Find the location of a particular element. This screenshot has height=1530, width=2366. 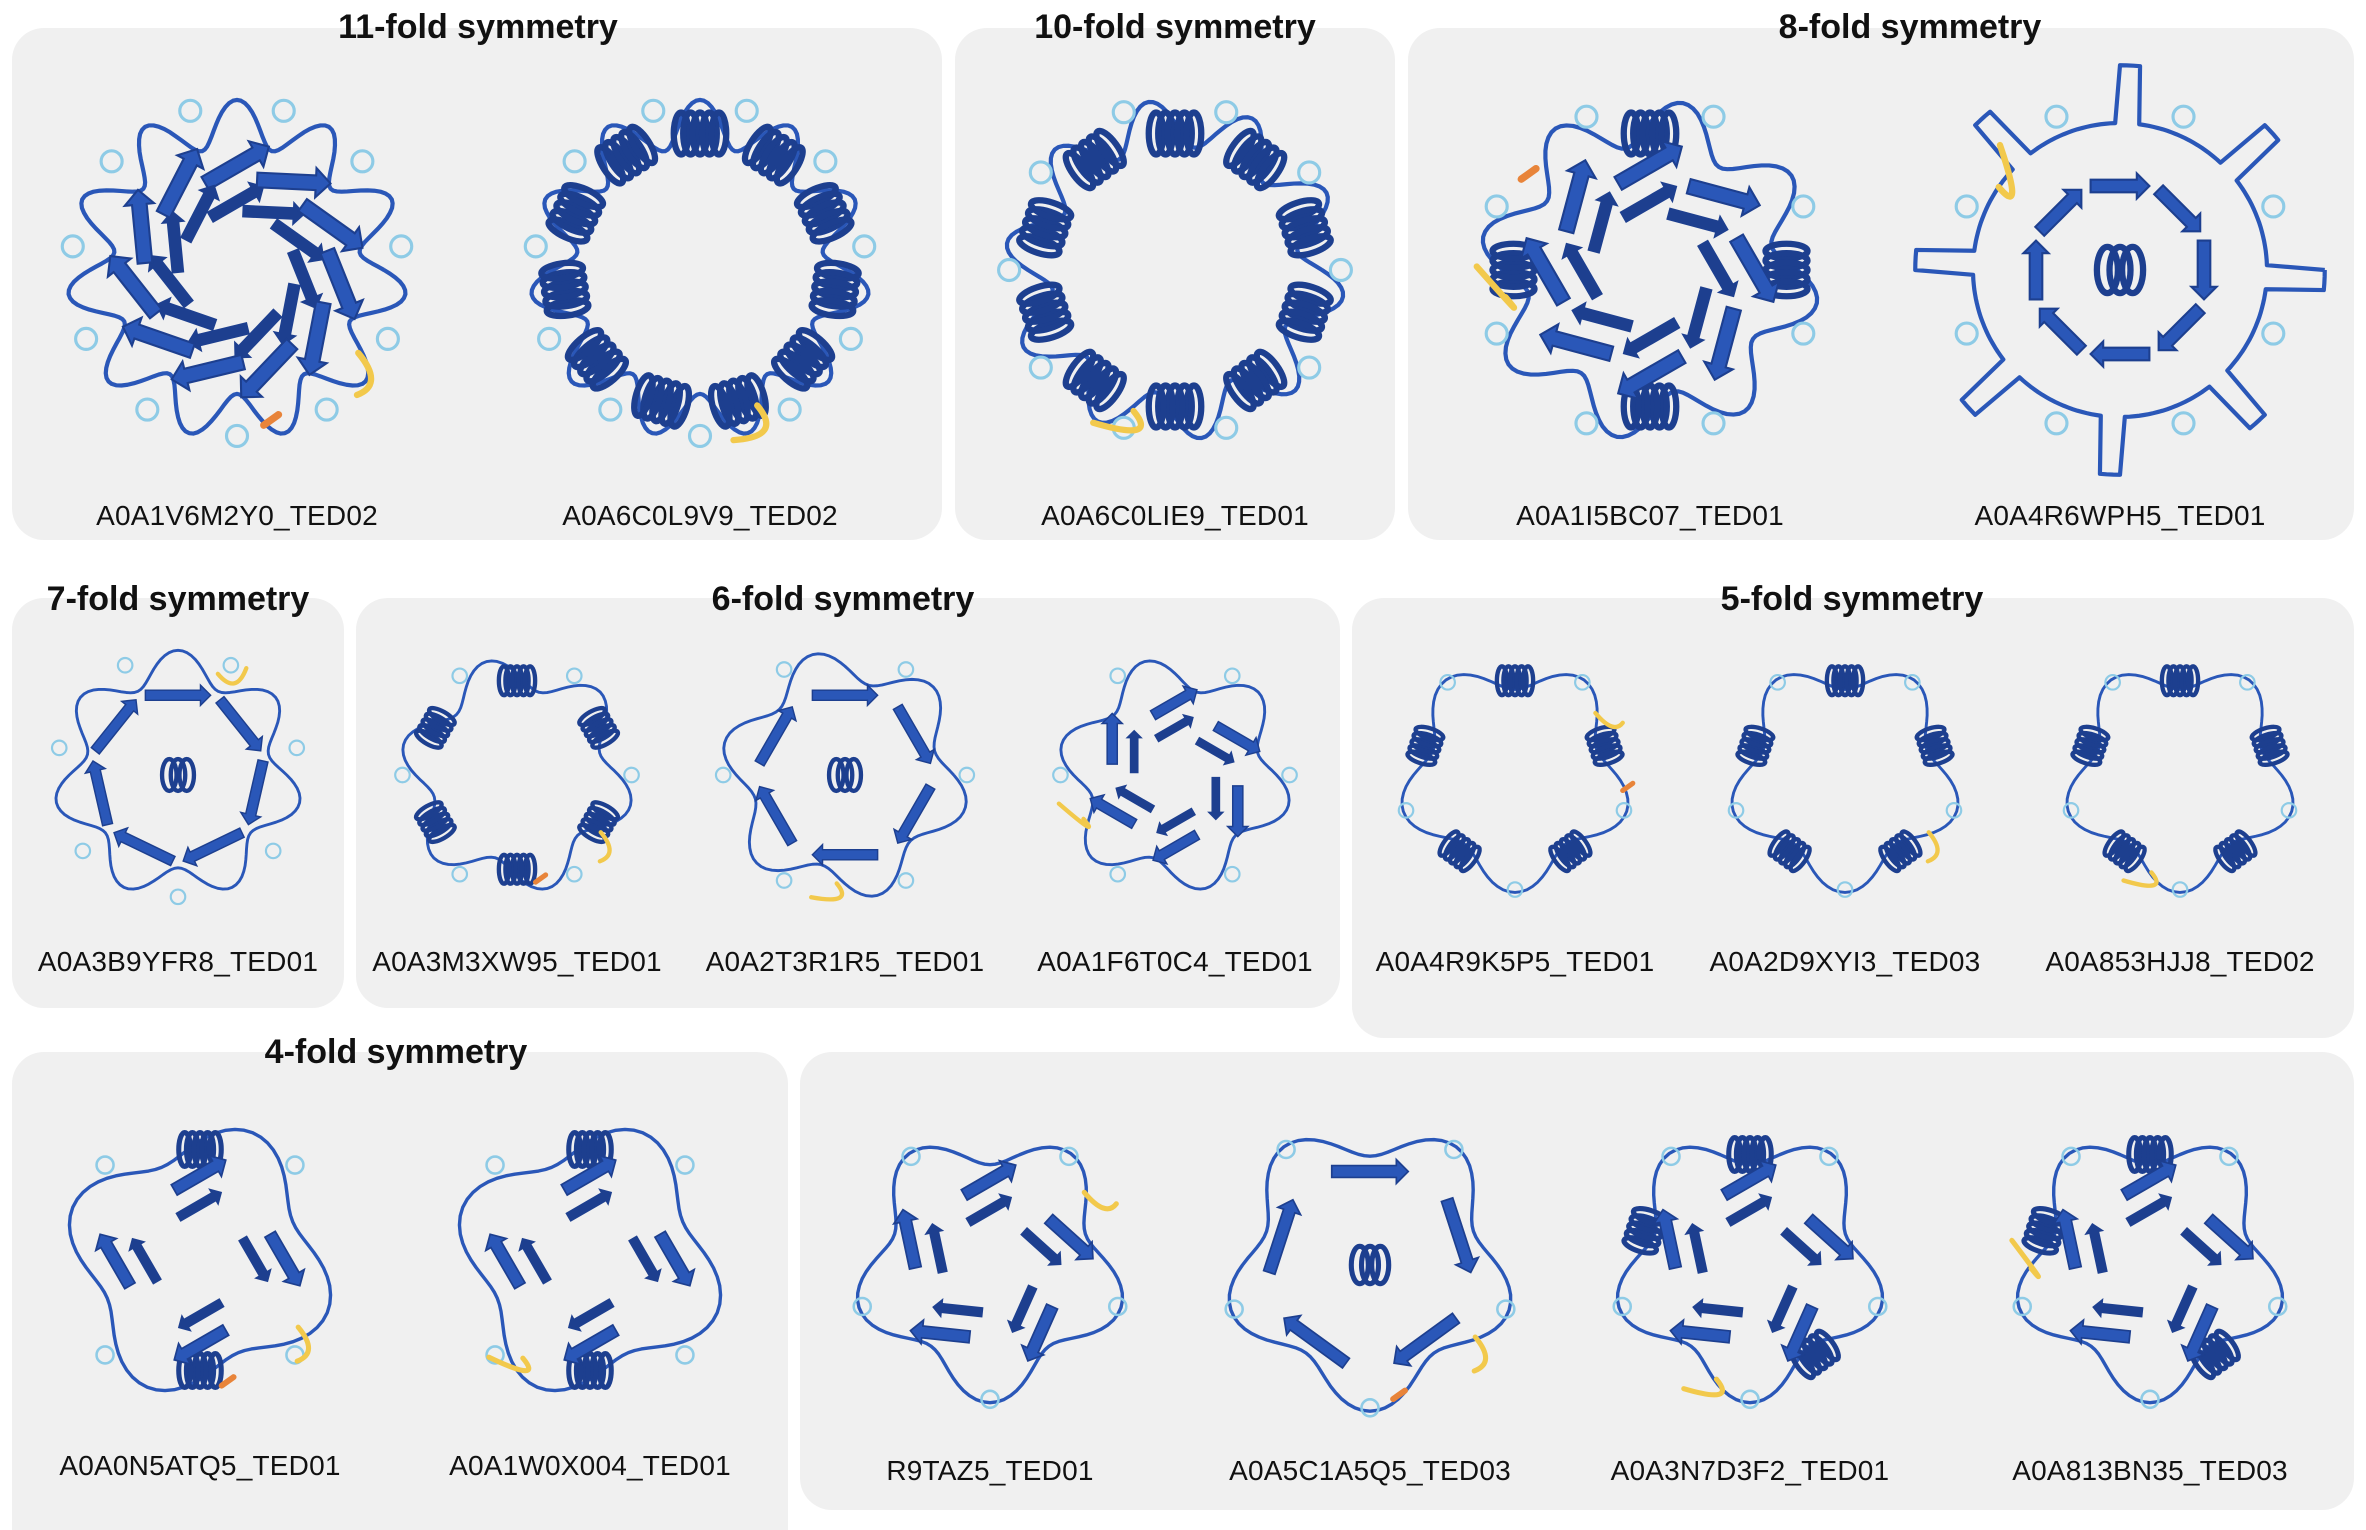

protein-structure: A0A1V6M2Y0_TED02 is located at coordinates (237, 295).